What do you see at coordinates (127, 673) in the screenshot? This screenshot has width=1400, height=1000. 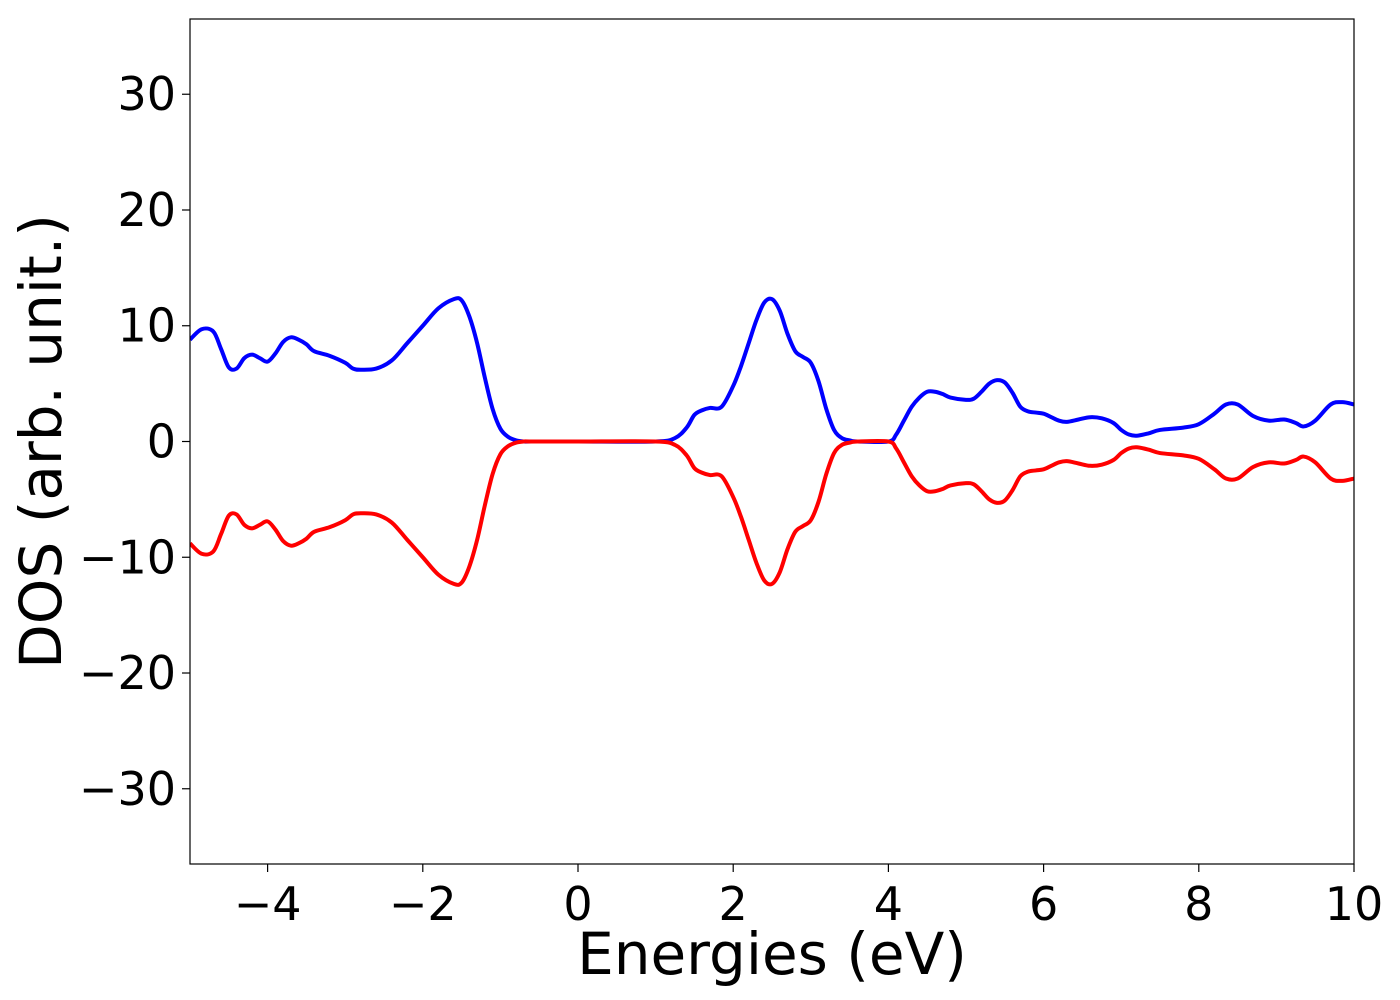 I see `y-tick-label: −20` at bounding box center [127, 673].